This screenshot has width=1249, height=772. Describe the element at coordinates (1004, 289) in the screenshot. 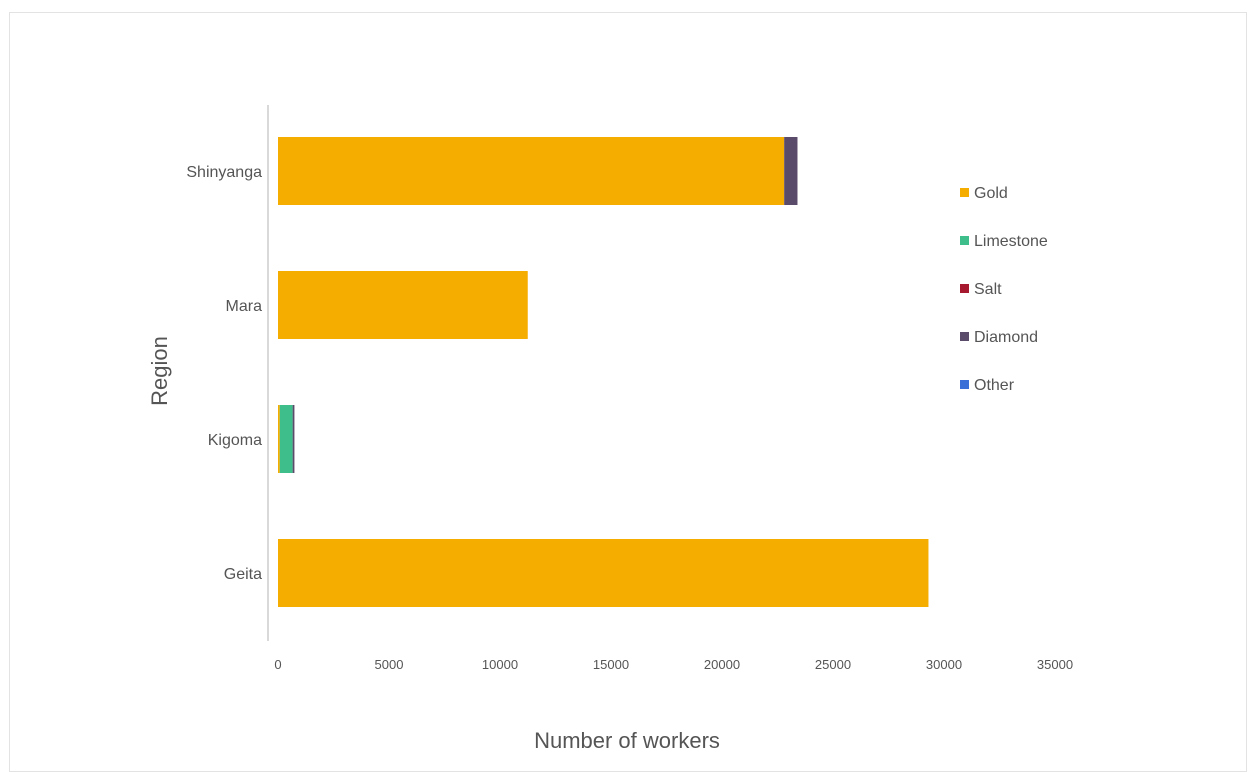

I see `legend: Gold Limestone Salt Diamond Other` at that location.